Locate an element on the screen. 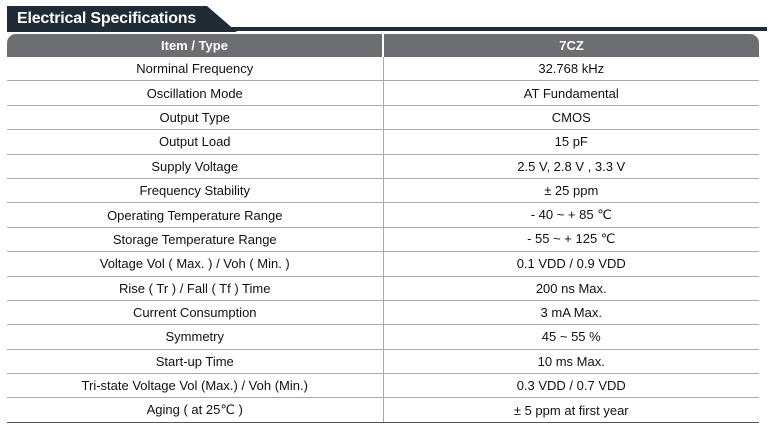 This screenshot has width=769, height=442. value-cell: - 40 ~ + 85 ℃ is located at coordinates (571, 215).